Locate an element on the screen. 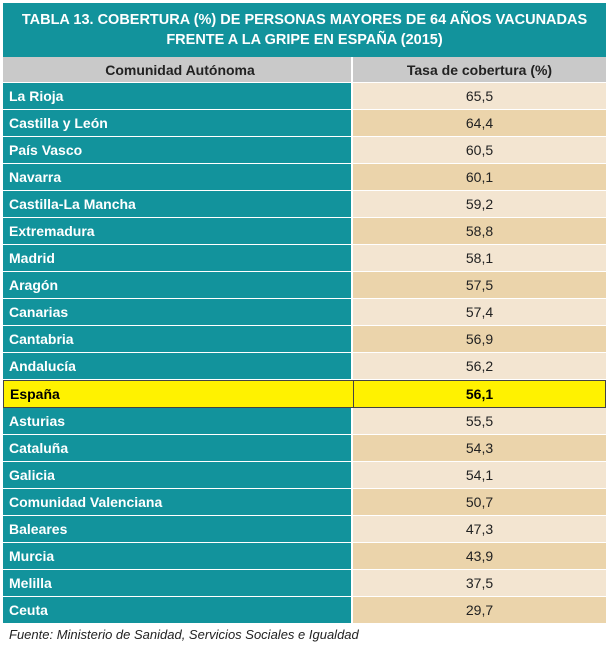 The width and height of the screenshot is (609, 647). table-row: Madrid 58,1 is located at coordinates (304, 258).